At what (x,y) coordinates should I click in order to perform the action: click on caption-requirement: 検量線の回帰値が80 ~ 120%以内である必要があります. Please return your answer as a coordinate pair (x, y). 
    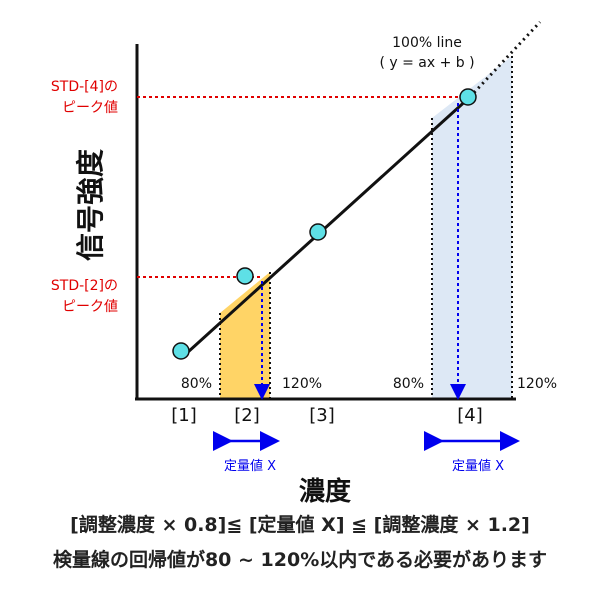
    Looking at the image, I should click on (300, 560).